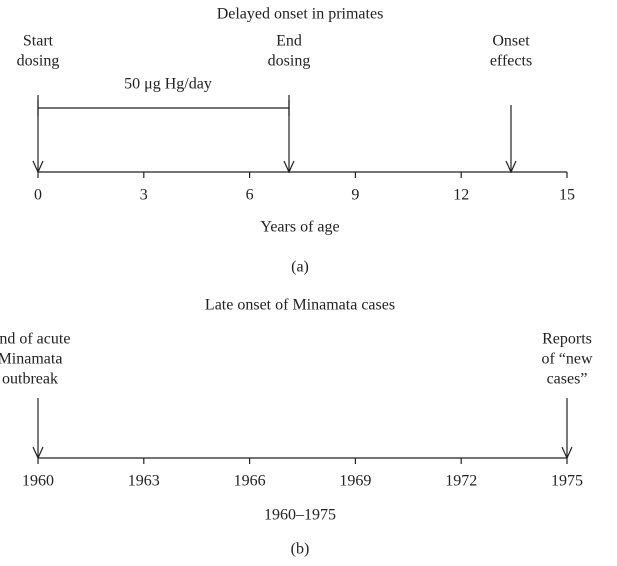 This screenshot has height=566, width=617. Describe the element at coordinates (511, 41) in the screenshot. I see `event-label: Onset` at that location.